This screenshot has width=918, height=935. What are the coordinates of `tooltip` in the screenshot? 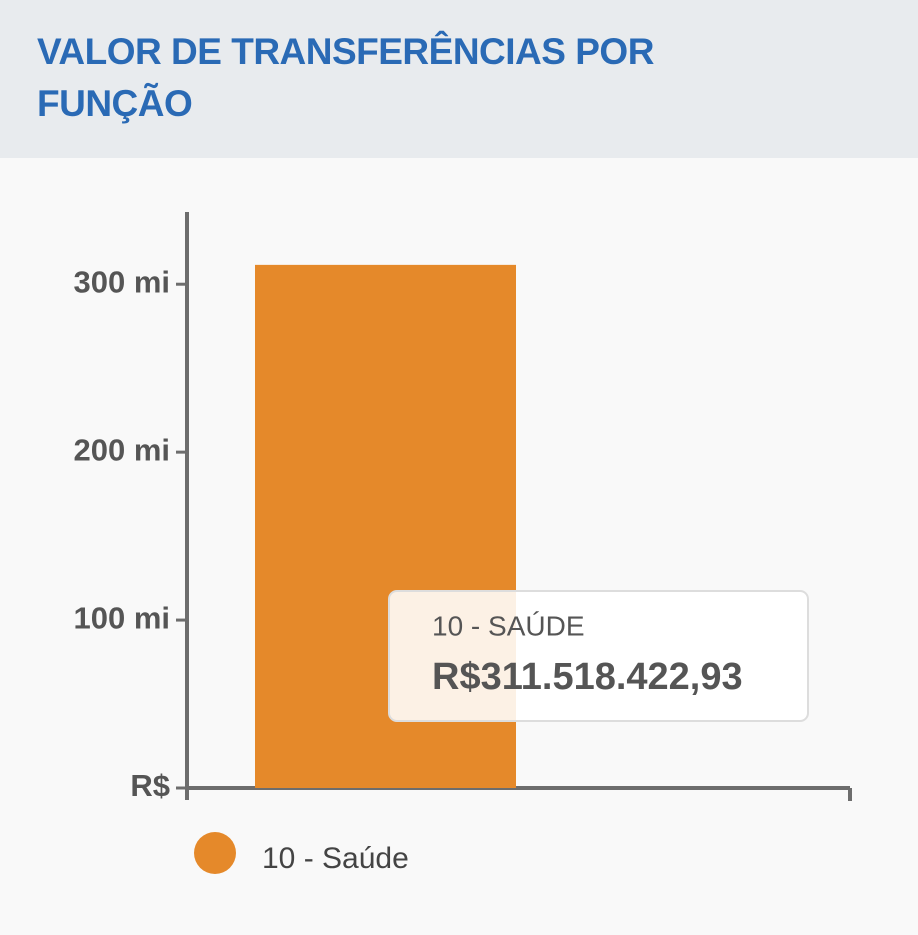 It's located at (598, 656).